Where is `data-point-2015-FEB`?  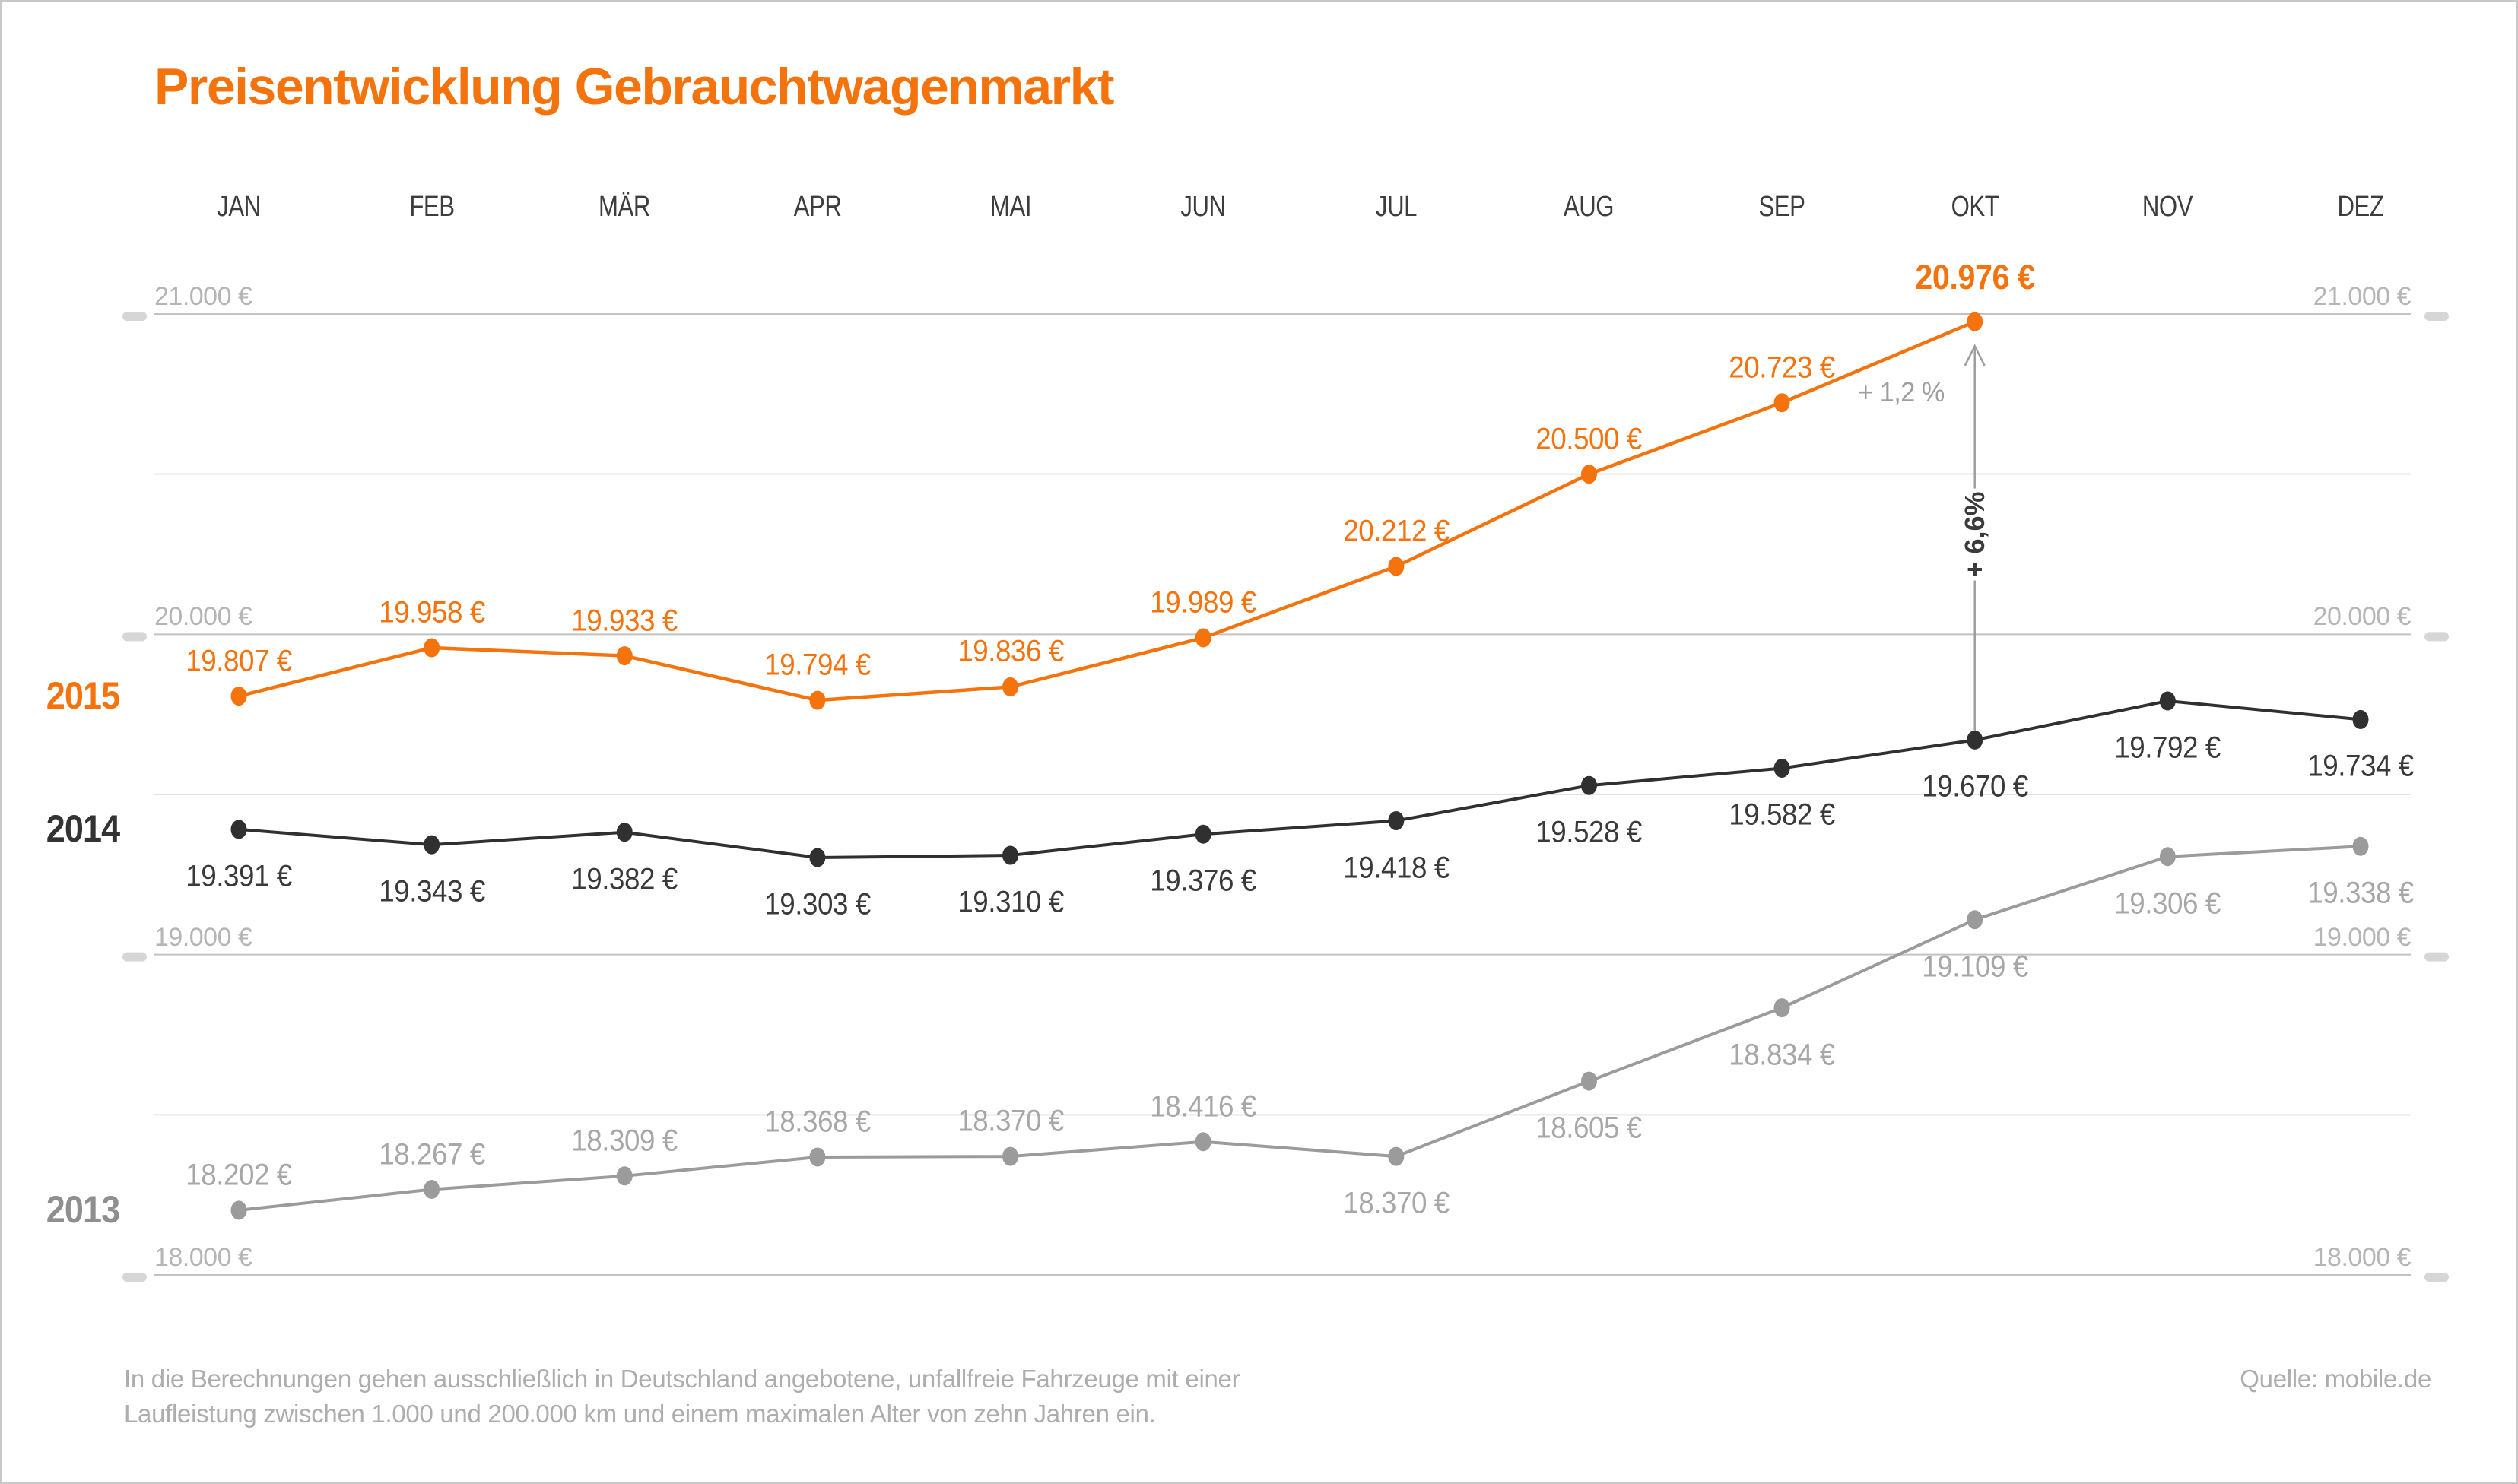 data-point-2015-FEB is located at coordinates (432, 648).